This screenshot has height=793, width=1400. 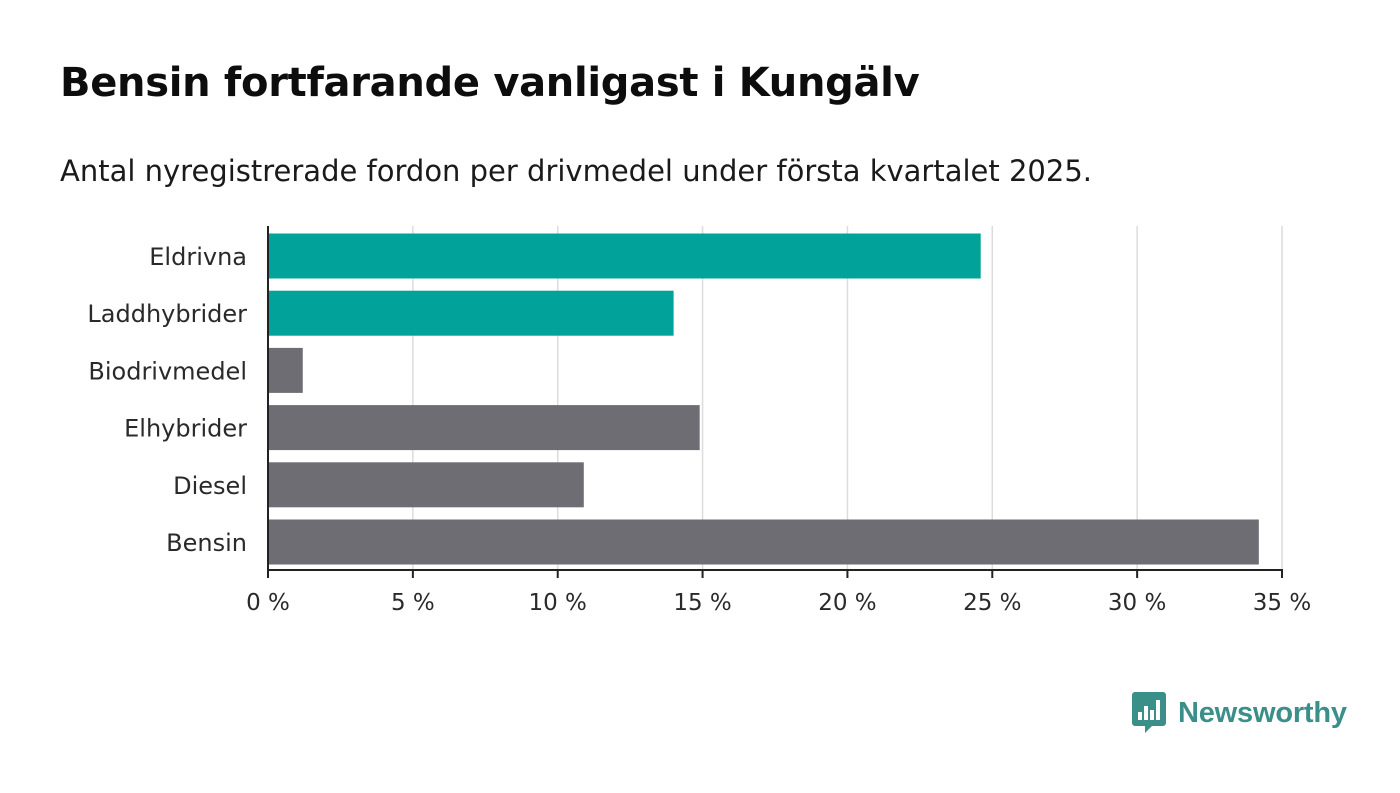 What do you see at coordinates (413, 603) in the screenshot?
I see `x-tick-label: 5 %` at bounding box center [413, 603].